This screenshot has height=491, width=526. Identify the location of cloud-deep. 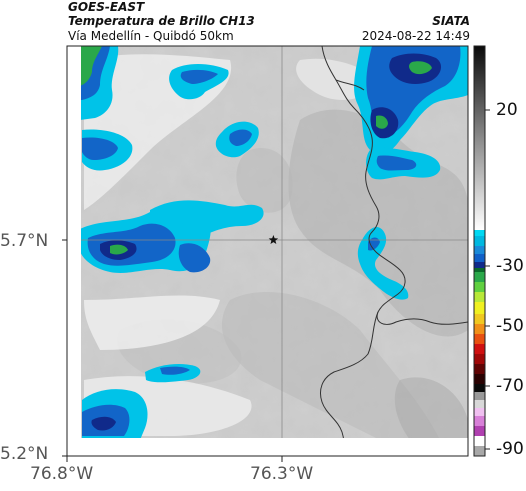
(103, 423).